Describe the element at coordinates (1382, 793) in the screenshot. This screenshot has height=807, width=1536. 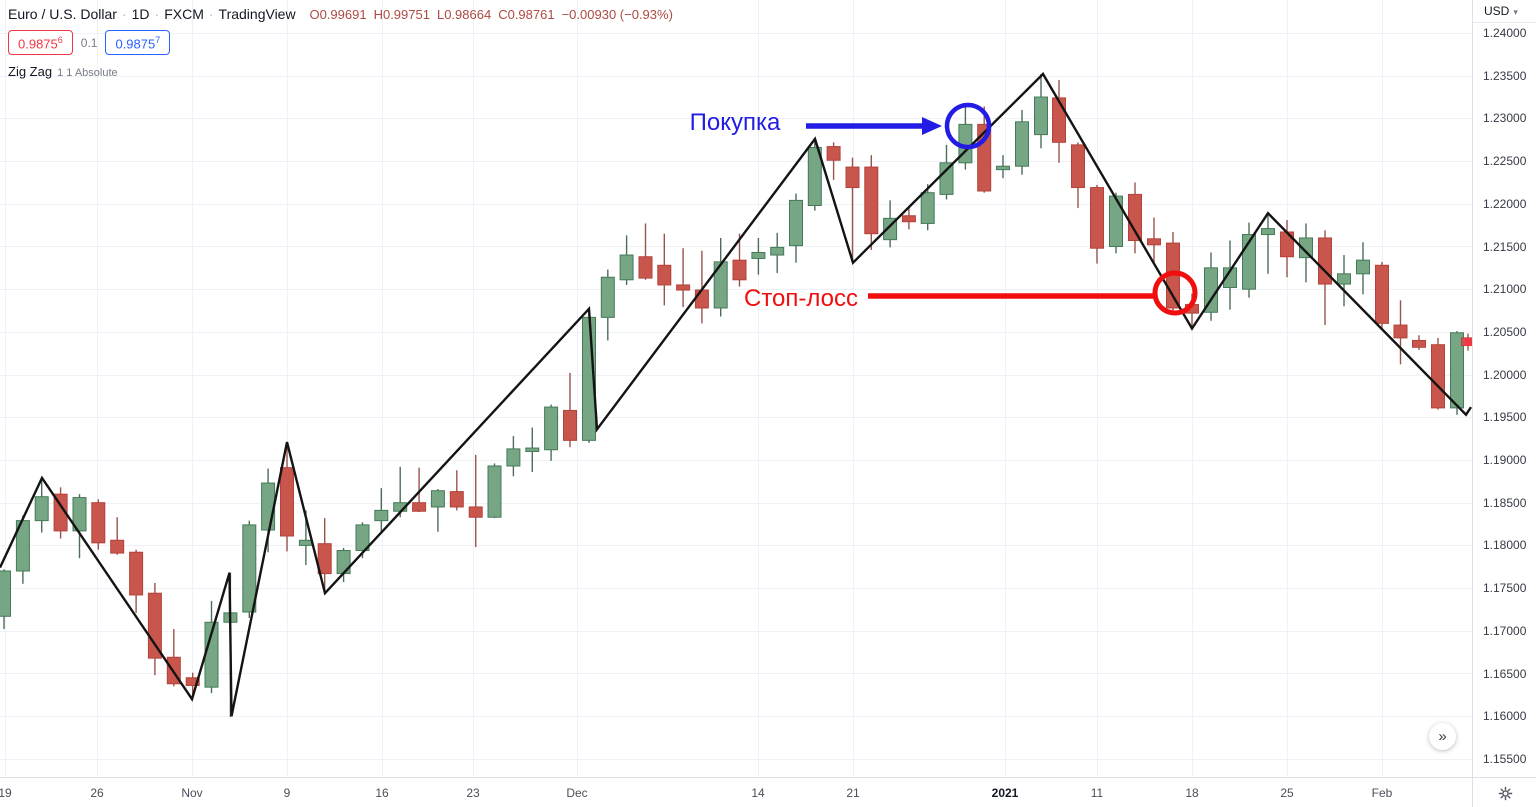
I see `time-axis-label: Feb` at that location.